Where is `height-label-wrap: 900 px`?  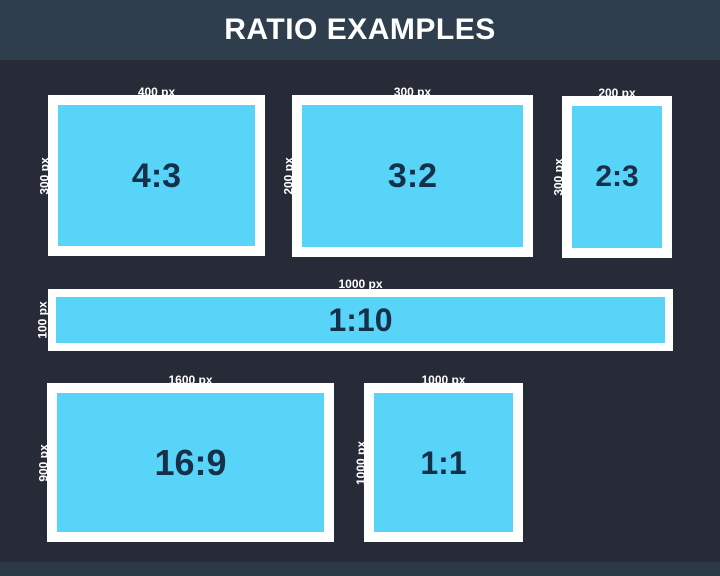
height-label-wrap: 900 px is located at coordinates (44, 462).